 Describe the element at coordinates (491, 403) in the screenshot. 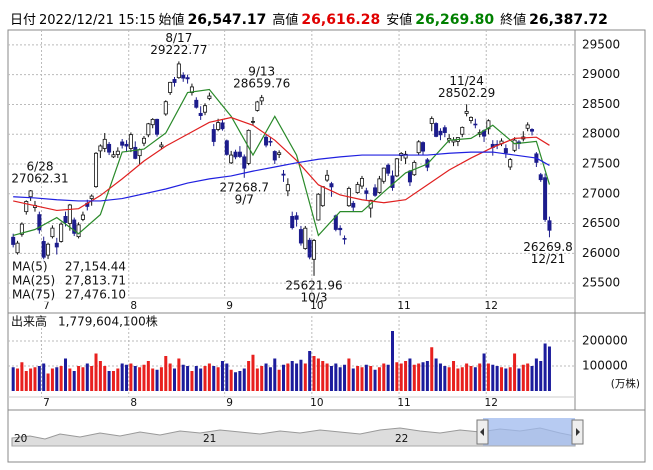

I see `x-tick-label: 12` at that location.